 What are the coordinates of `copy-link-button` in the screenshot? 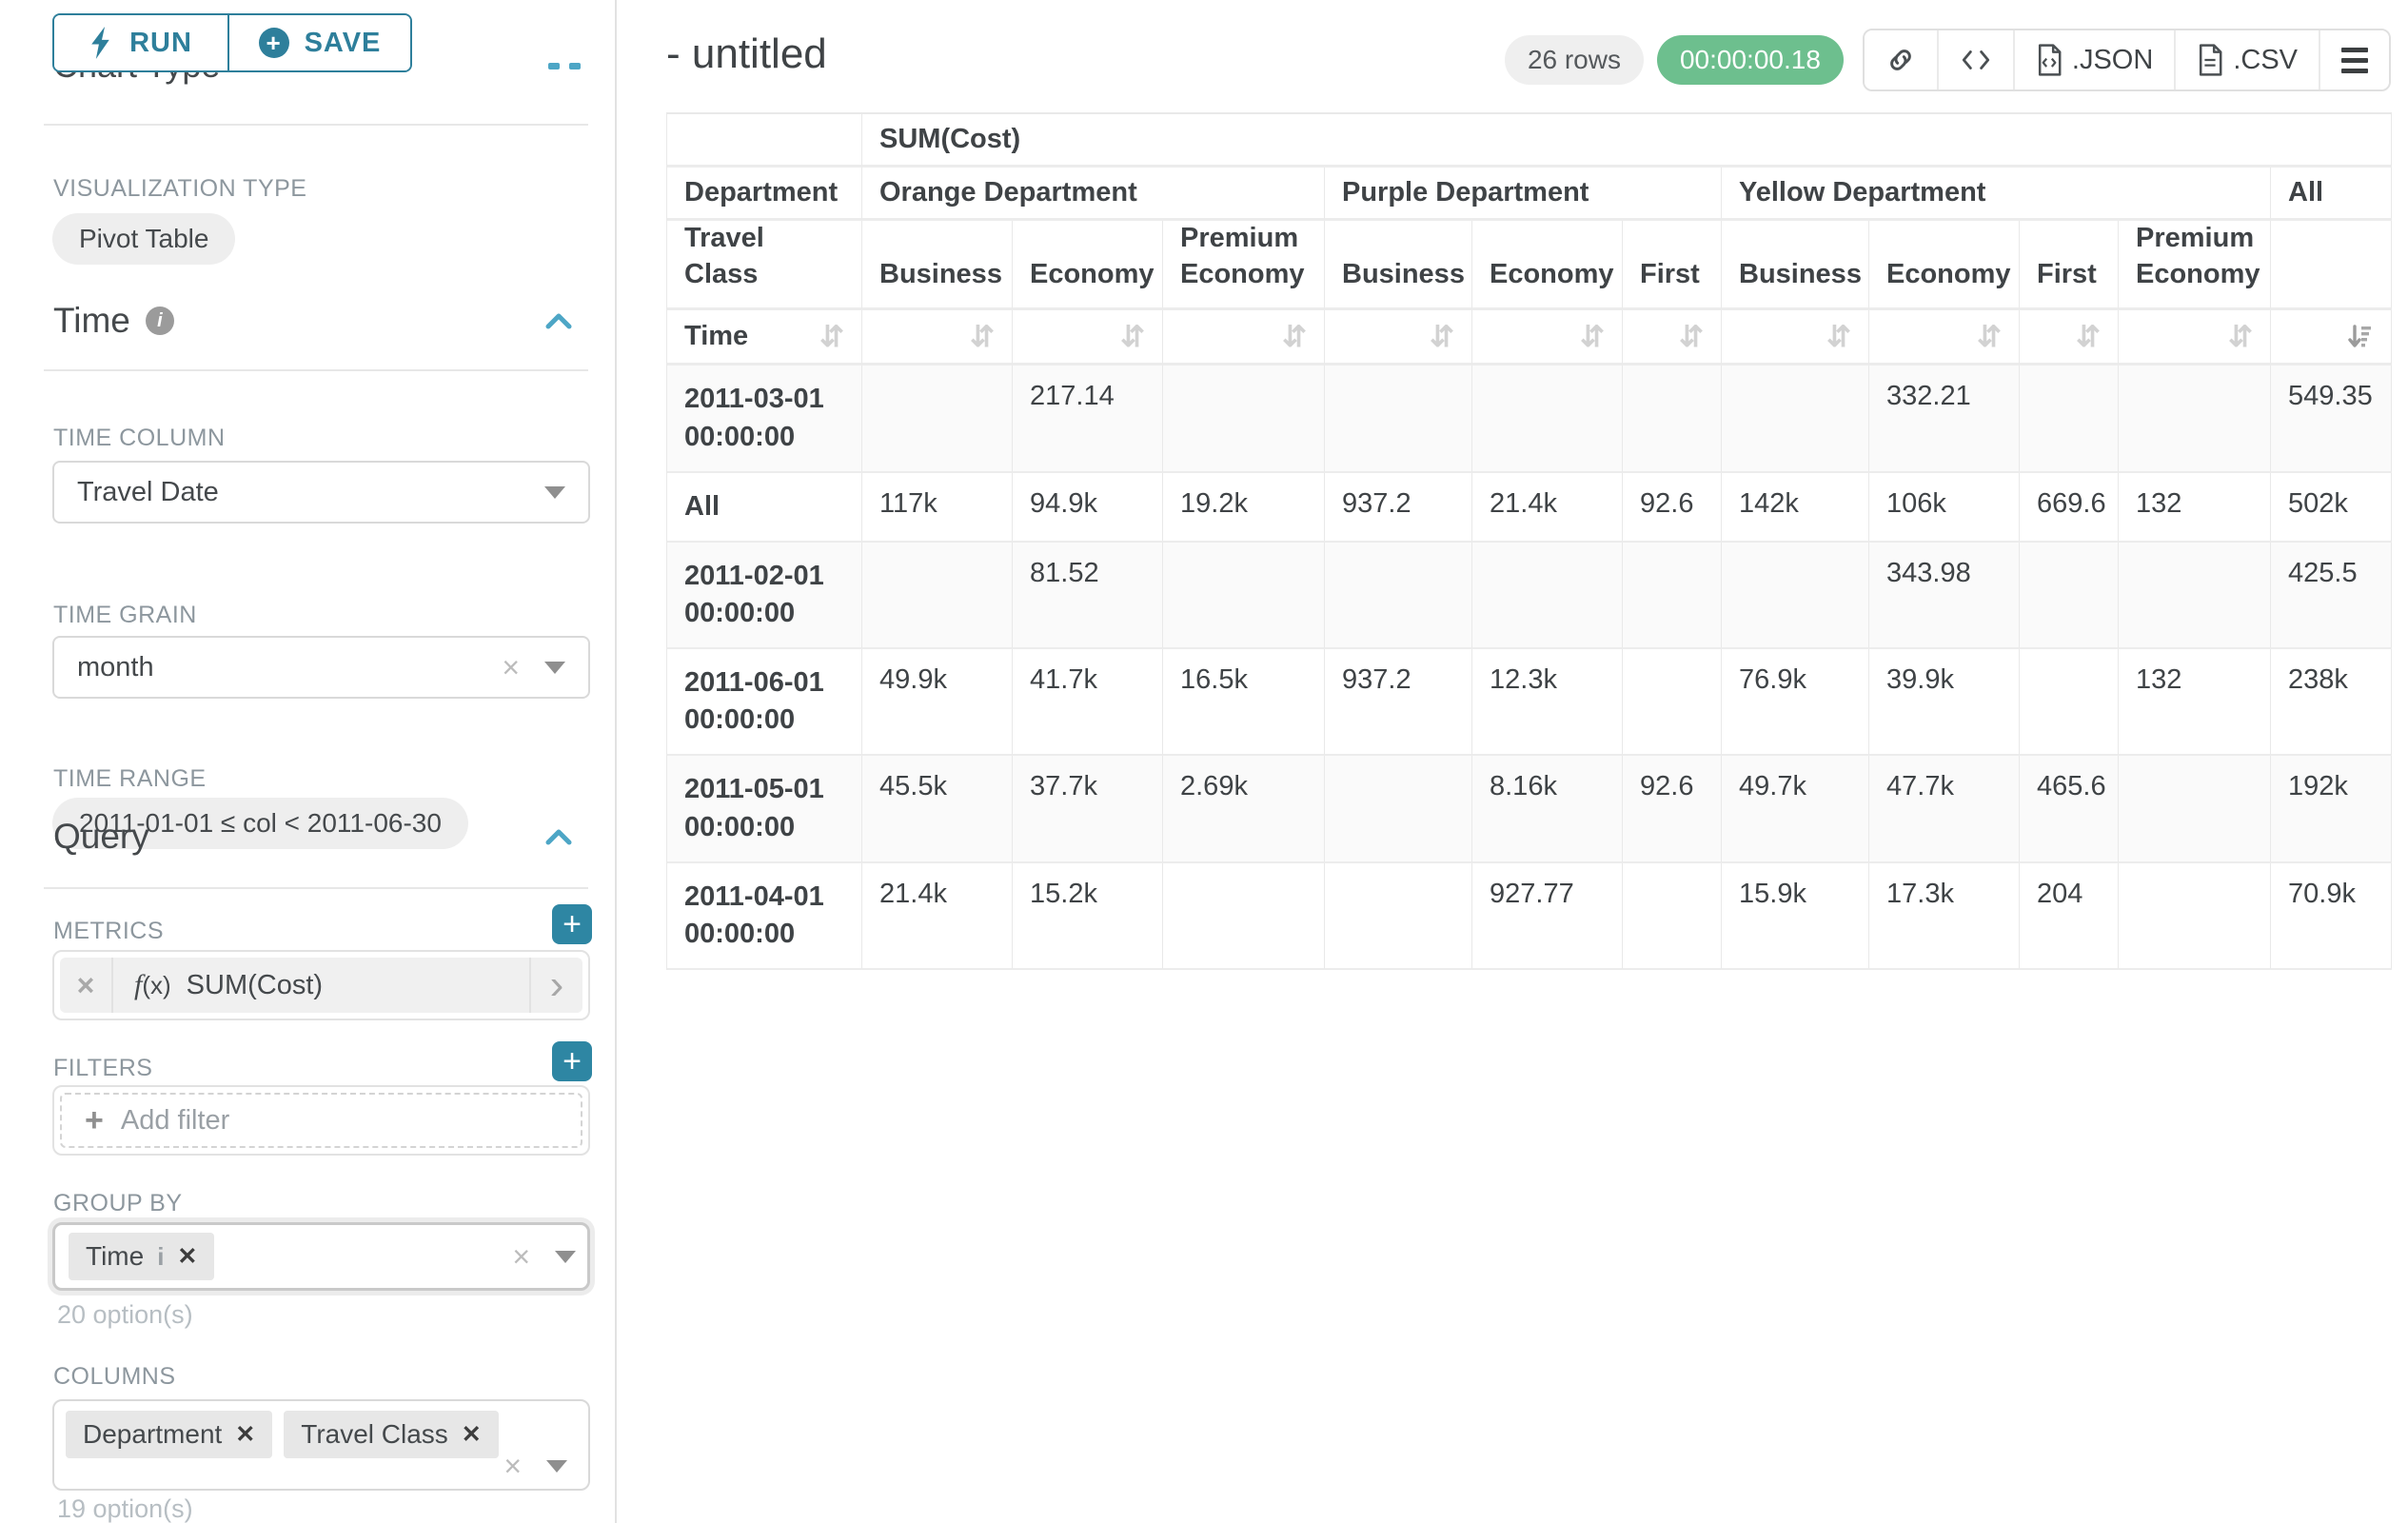 It's located at (1900, 60).